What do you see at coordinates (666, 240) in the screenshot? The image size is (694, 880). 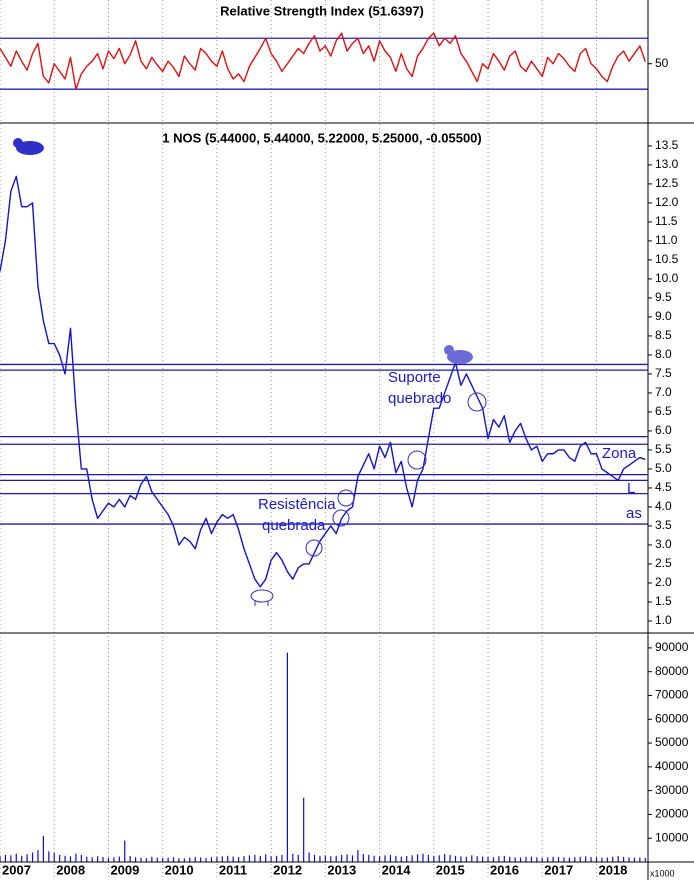 I see `y-tick-label: 11.0` at bounding box center [666, 240].